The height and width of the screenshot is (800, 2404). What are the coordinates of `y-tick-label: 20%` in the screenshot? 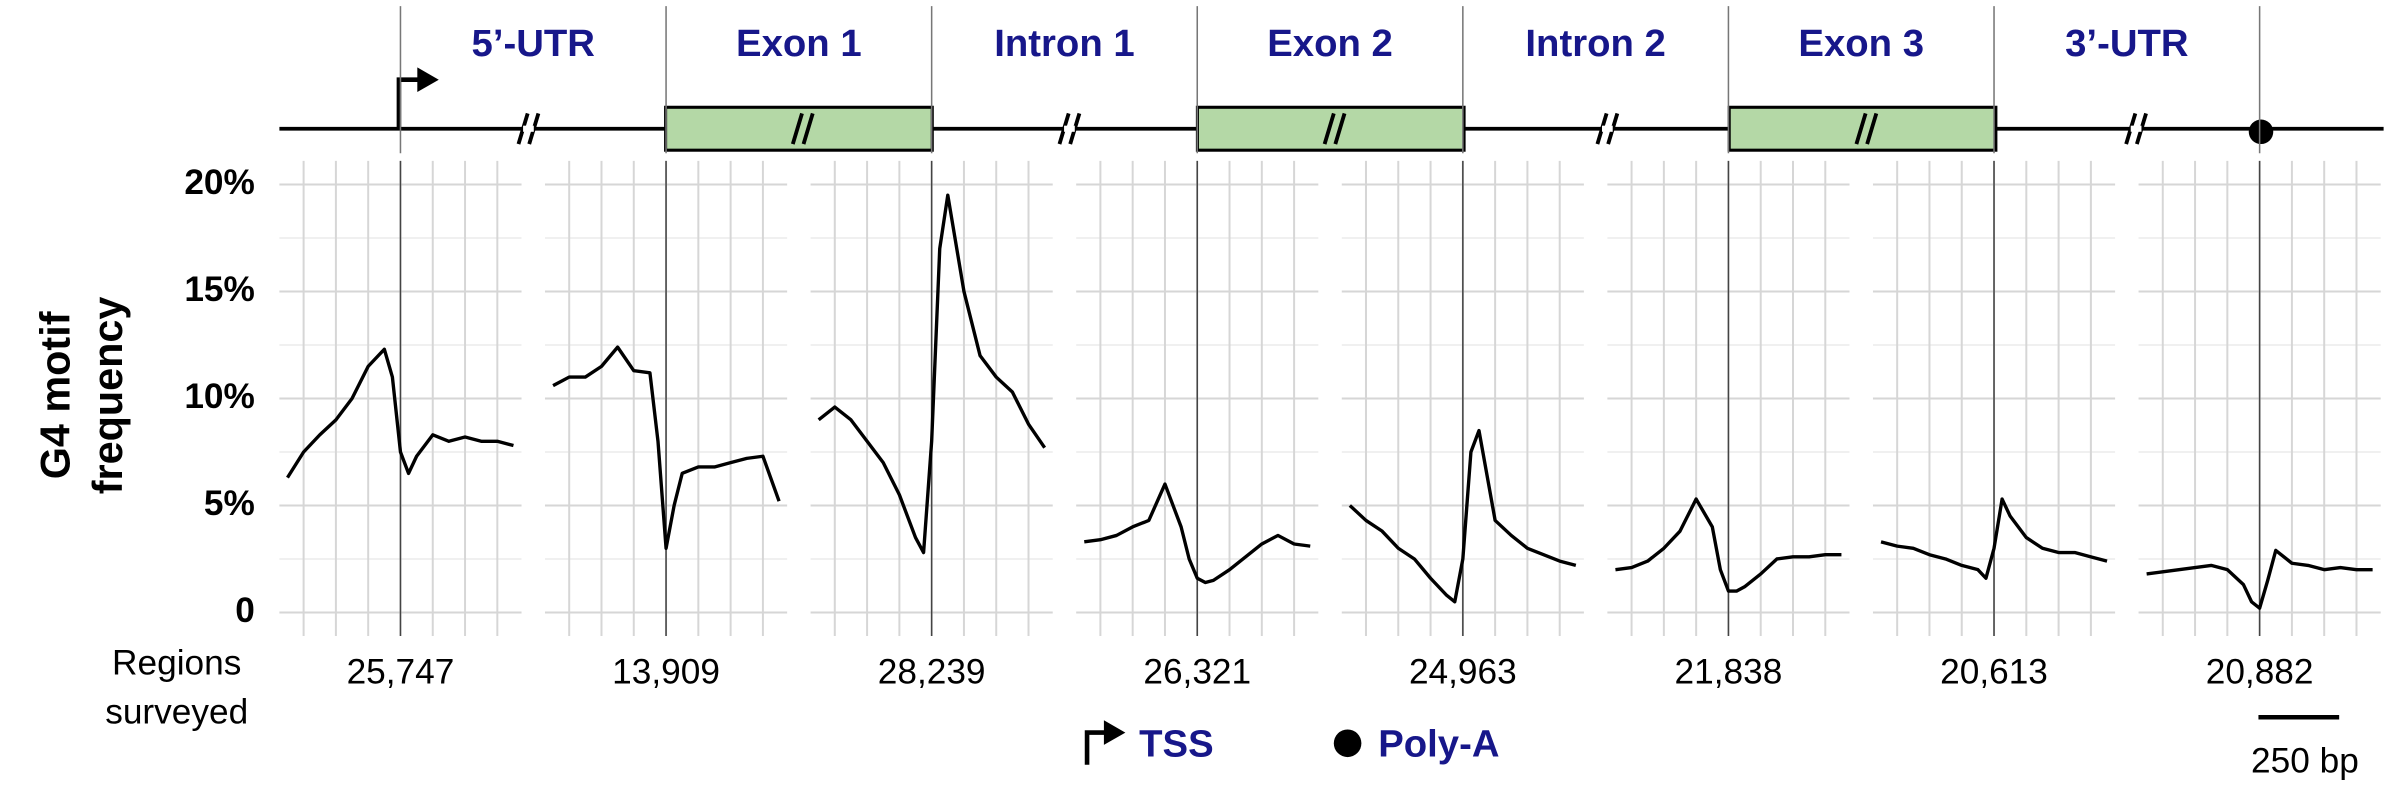 It's located at (219, 182).